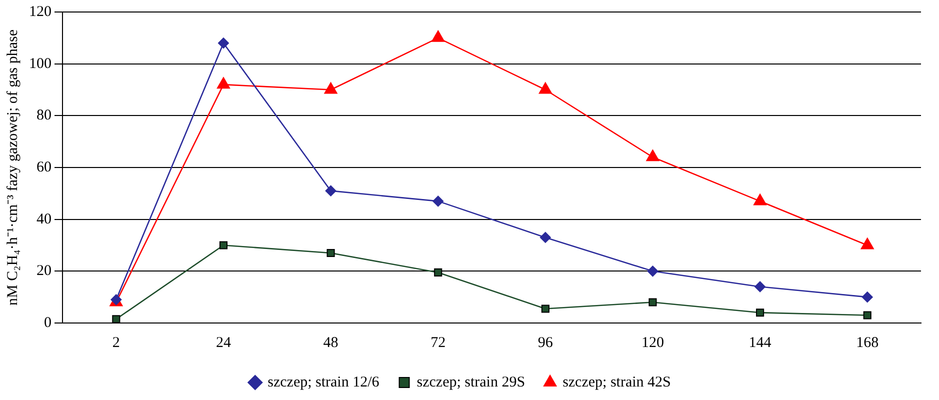 This screenshot has height=400, width=939. Describe the element at coordinates (438, 342) in the screenshot. I see `x-tick-label: 72` at that location.